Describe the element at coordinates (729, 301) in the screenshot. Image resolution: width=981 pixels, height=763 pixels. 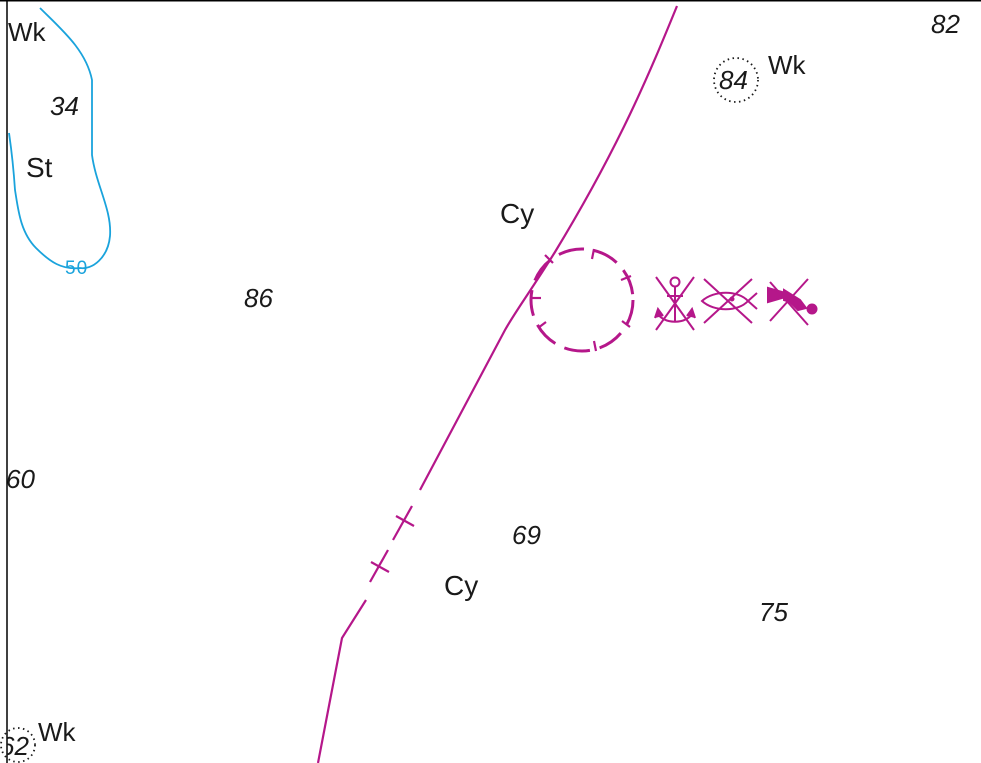
I see `no-fishing-icon` at that location.